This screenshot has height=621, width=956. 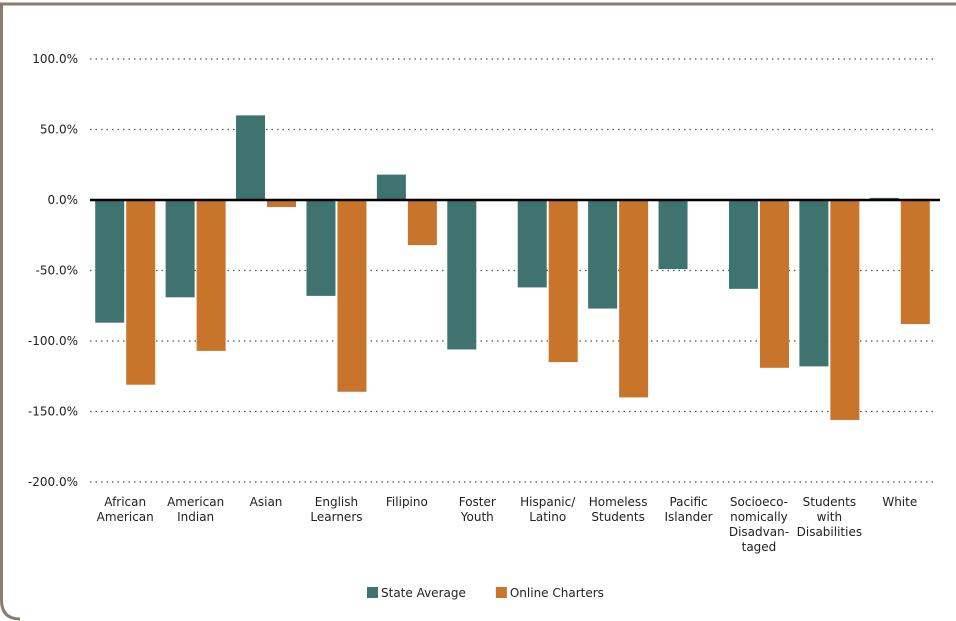 I want to click on y-tick-label: -200.0%, so click(x=53, y=482).